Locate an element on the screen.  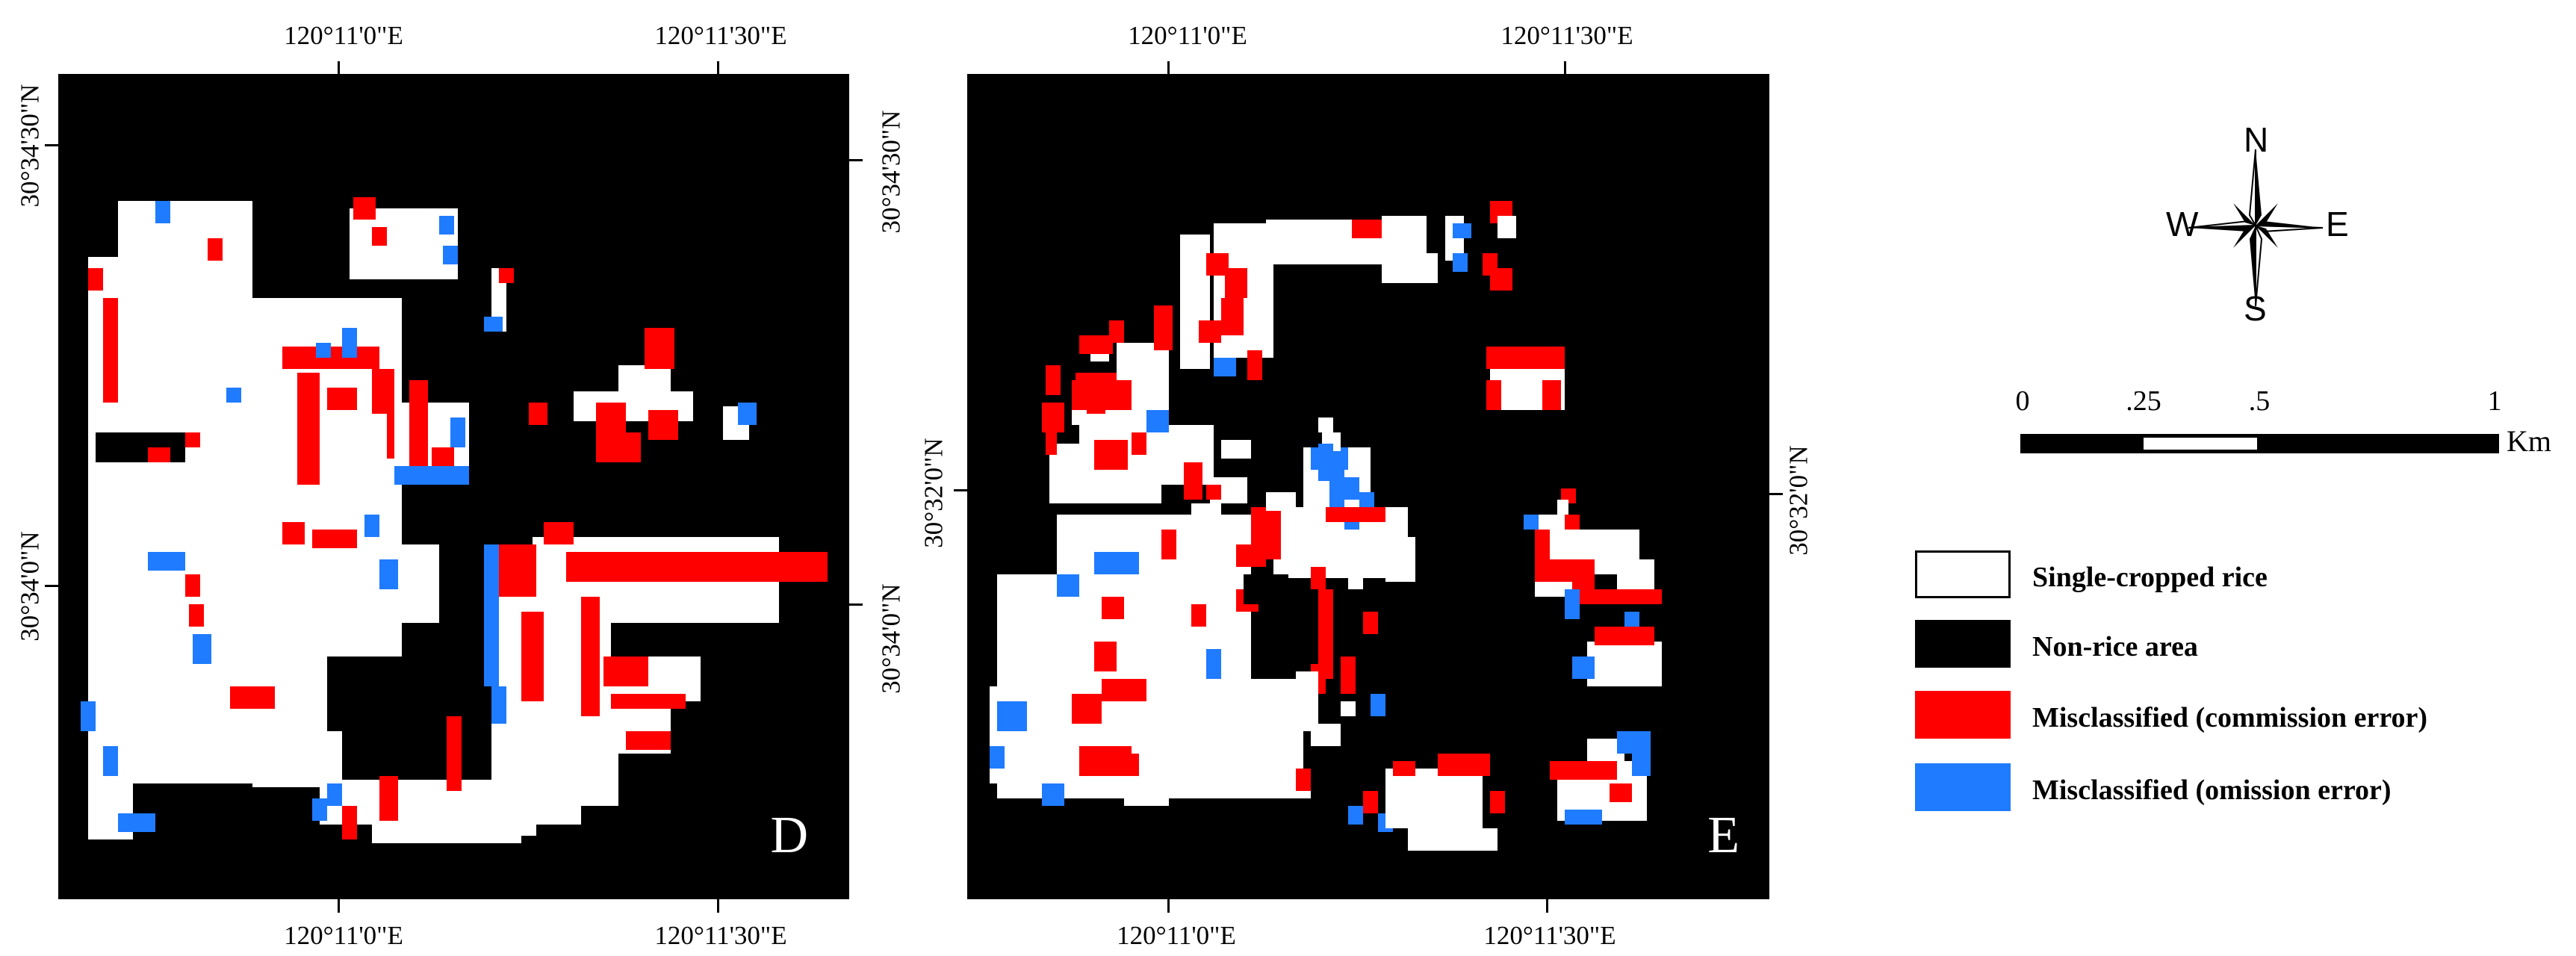
panel-e-right-label-1: 30°32'0"N is located at coordinates (1799, 500).